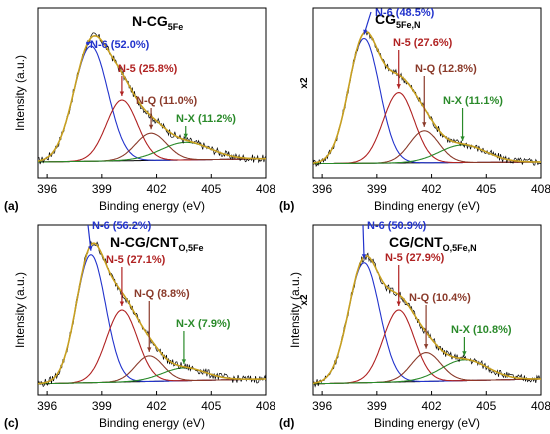  Describe the element at coordinates (150, 21) in the screenshot. I see `sample-title-main: N-CG` at that location.